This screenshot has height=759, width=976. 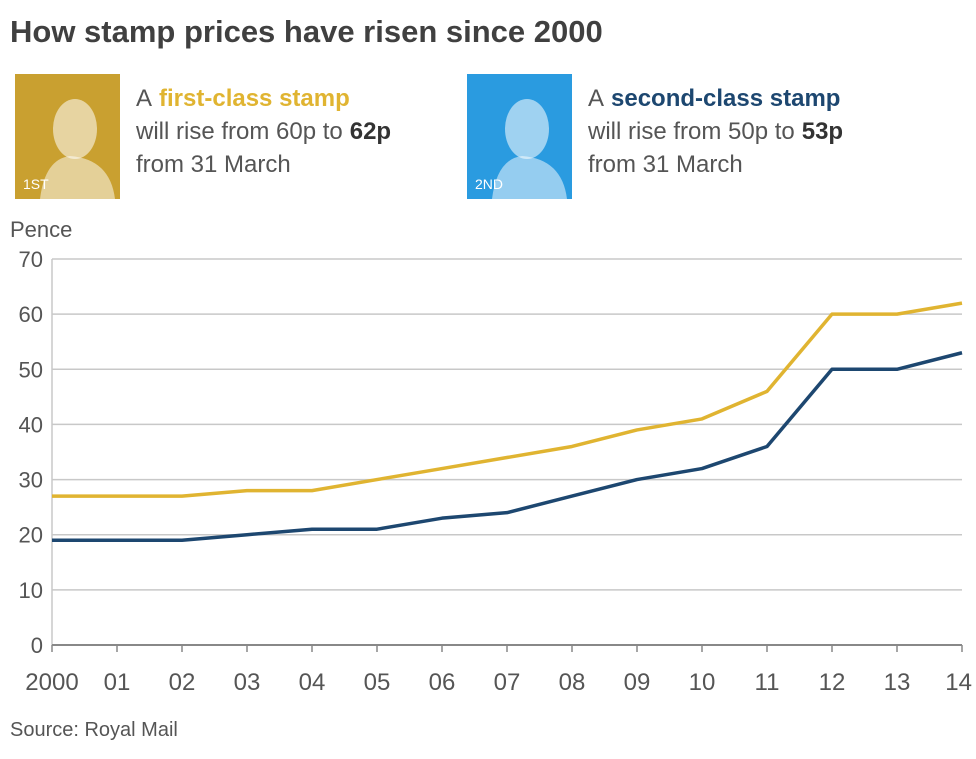 I want to click on x-tick-label: 03, so click(x=247, y=682).